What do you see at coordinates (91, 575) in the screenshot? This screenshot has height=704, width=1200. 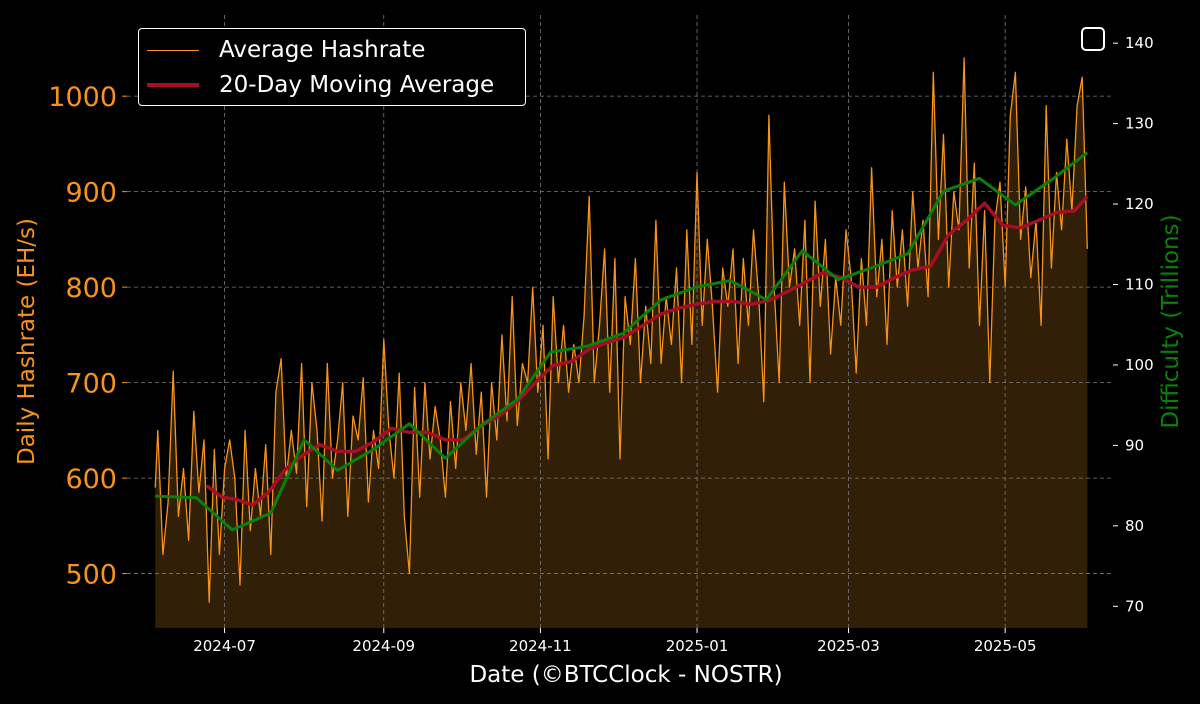 I see `y-tick-label: 500` at bounding box center [91, 575].